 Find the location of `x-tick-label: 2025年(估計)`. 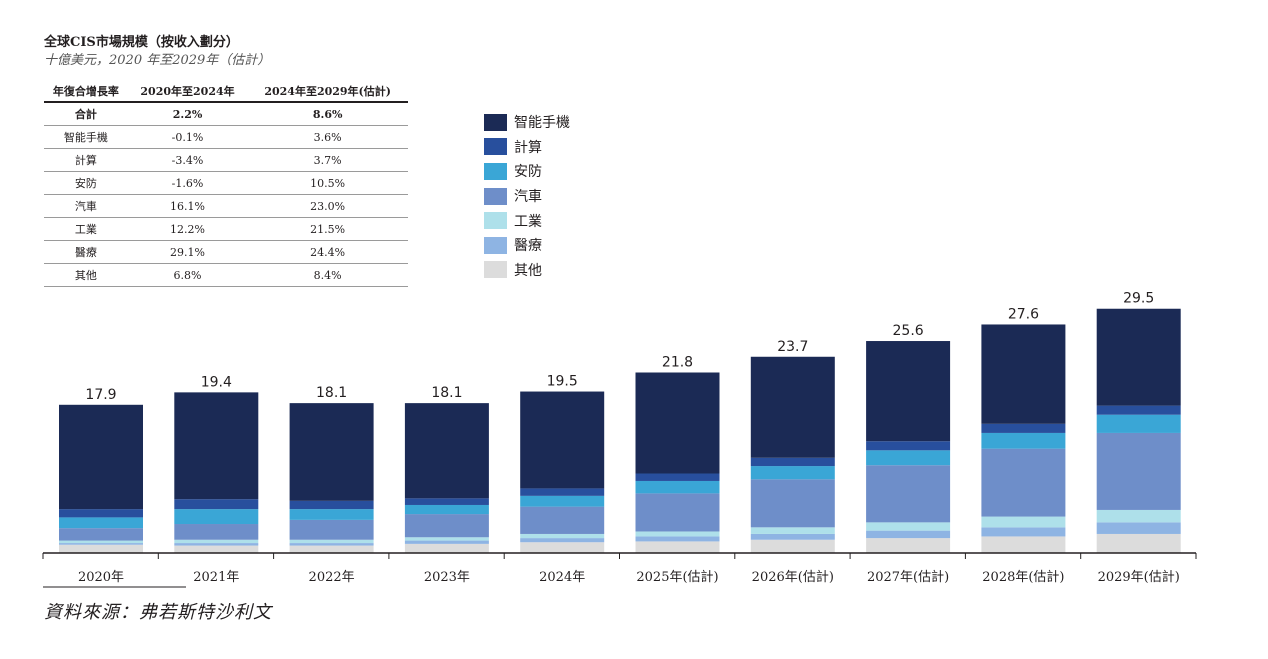

x-tick-label: 2025年(估計) is located at coordinates (677, 577).